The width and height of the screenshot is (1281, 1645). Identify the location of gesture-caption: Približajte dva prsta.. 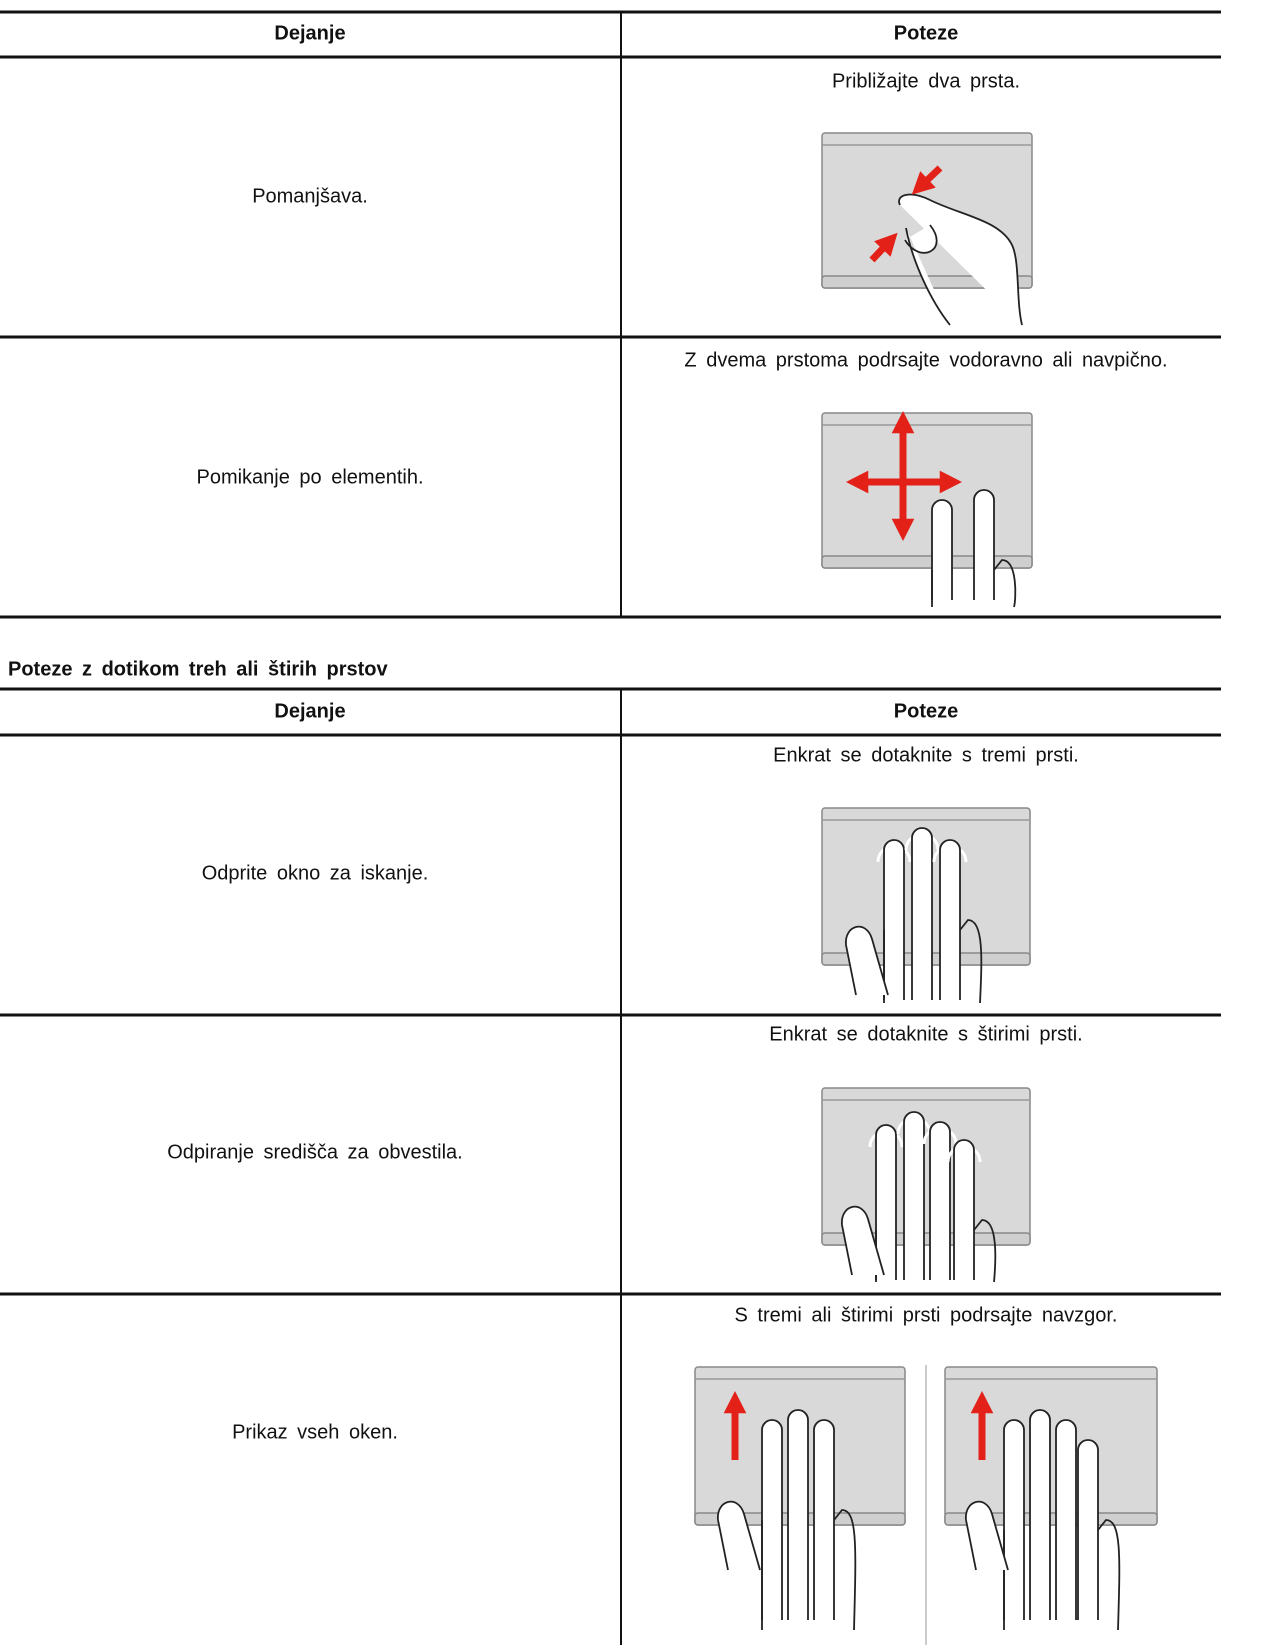
(926, 81).